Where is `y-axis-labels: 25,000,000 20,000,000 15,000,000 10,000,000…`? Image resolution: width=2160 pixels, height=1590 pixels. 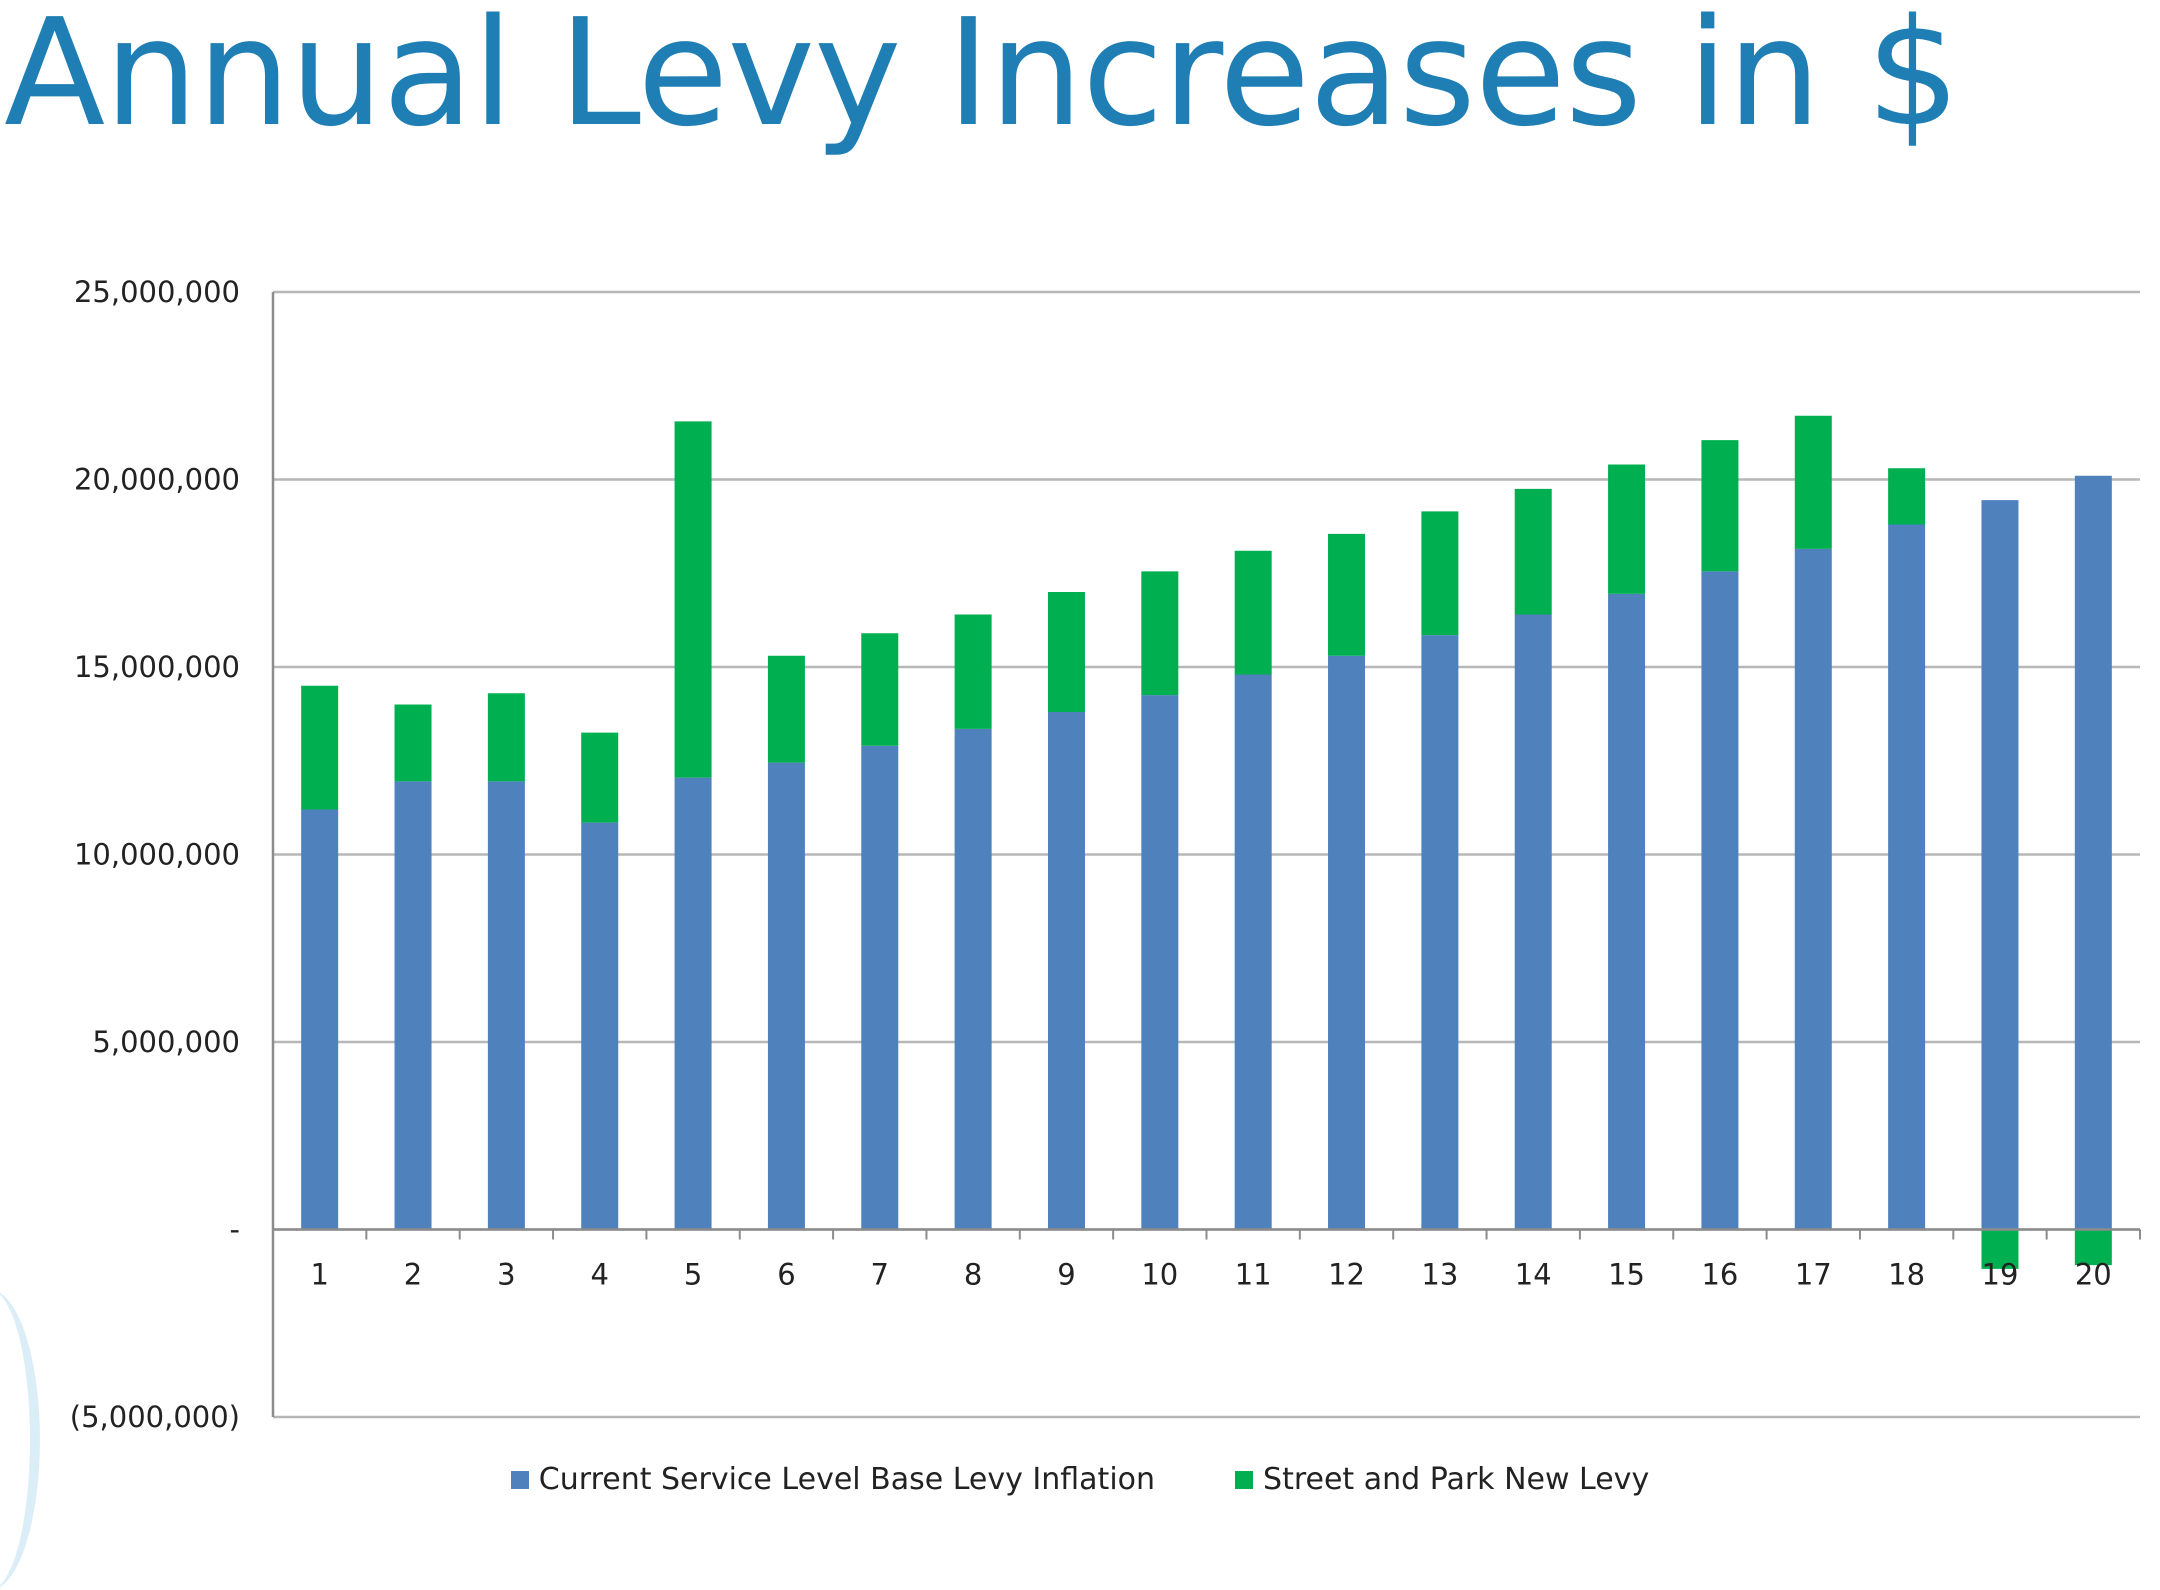
y-axis-labels: 25,000,000 20,000,000 15,000,000 10,000,000… is located at coordinates (155, 854).